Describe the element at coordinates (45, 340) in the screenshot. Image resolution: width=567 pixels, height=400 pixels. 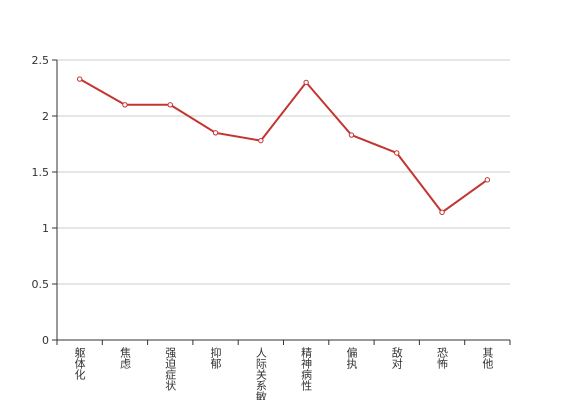
I see `y-tick-label: 0` at that location.